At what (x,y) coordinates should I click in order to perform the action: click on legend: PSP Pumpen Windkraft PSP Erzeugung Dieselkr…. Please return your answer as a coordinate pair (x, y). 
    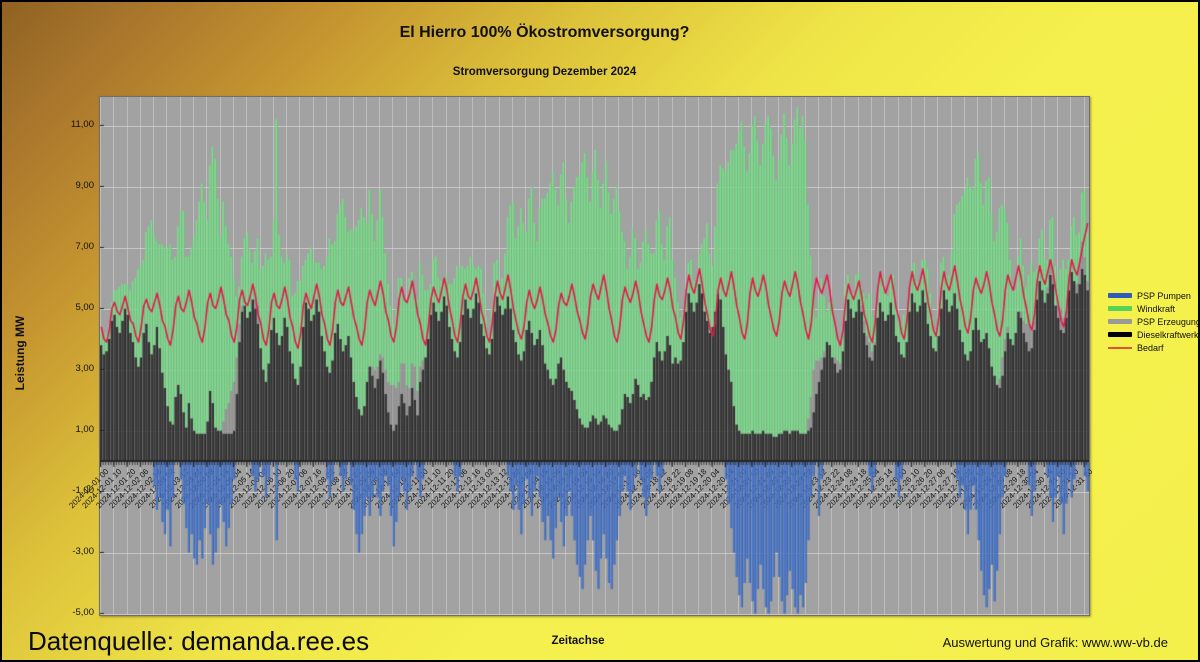
    Looking at the image, I should click on (1154, 323).